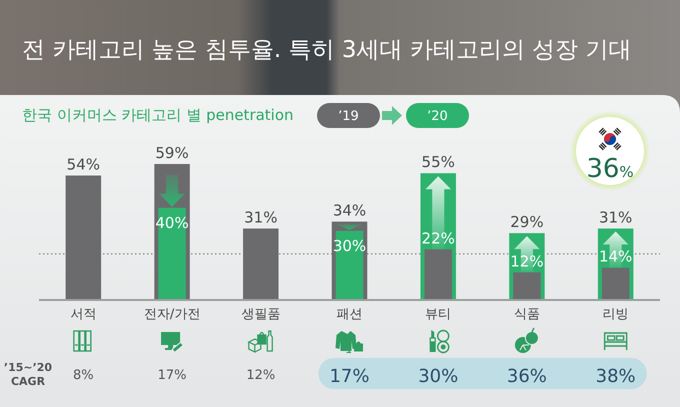 The height and width of the screenshot is (407, 680). Describe the element at coordinates (172, 153) in the screenshot. I see `data-label: 59%` at that location.